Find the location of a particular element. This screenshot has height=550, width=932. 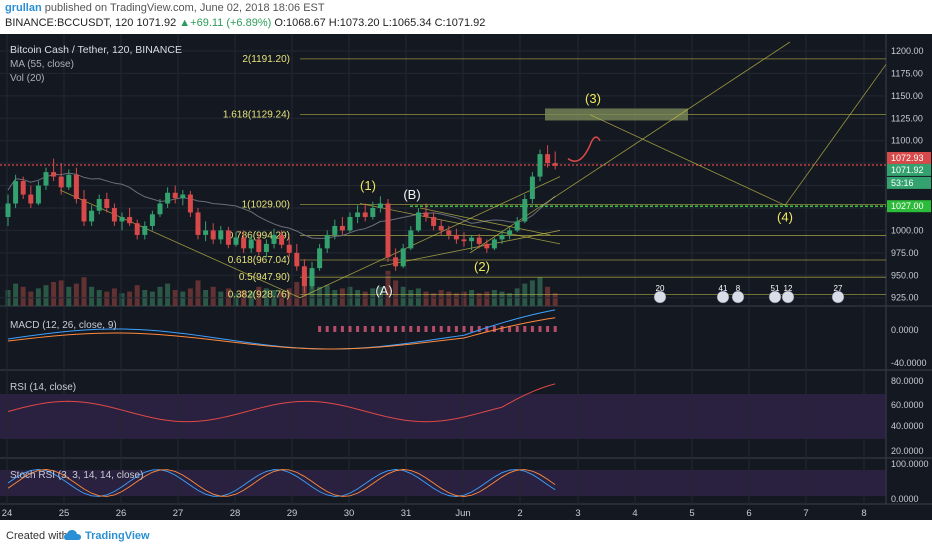

y-tick-label: 1200.00 is located at coordinates (907, 51).